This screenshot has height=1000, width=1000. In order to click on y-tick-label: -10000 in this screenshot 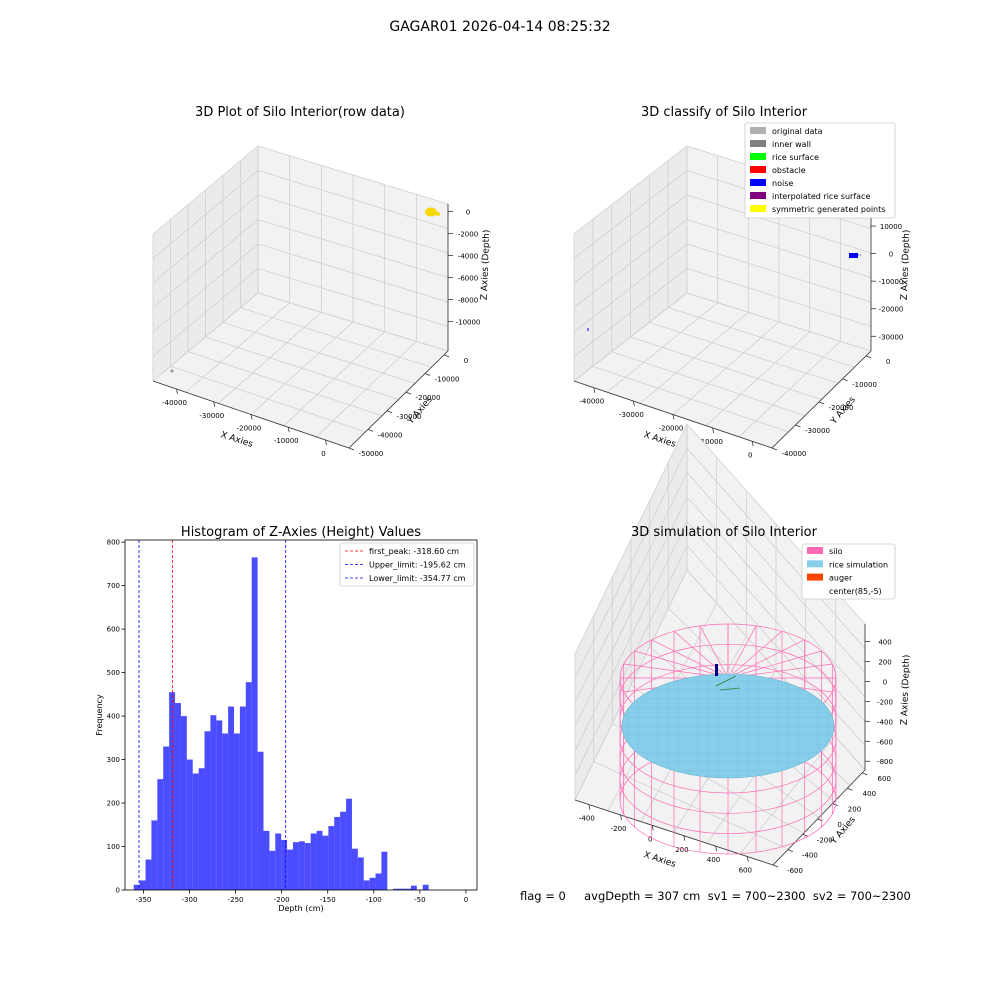, I will do `click(447, 380)`.